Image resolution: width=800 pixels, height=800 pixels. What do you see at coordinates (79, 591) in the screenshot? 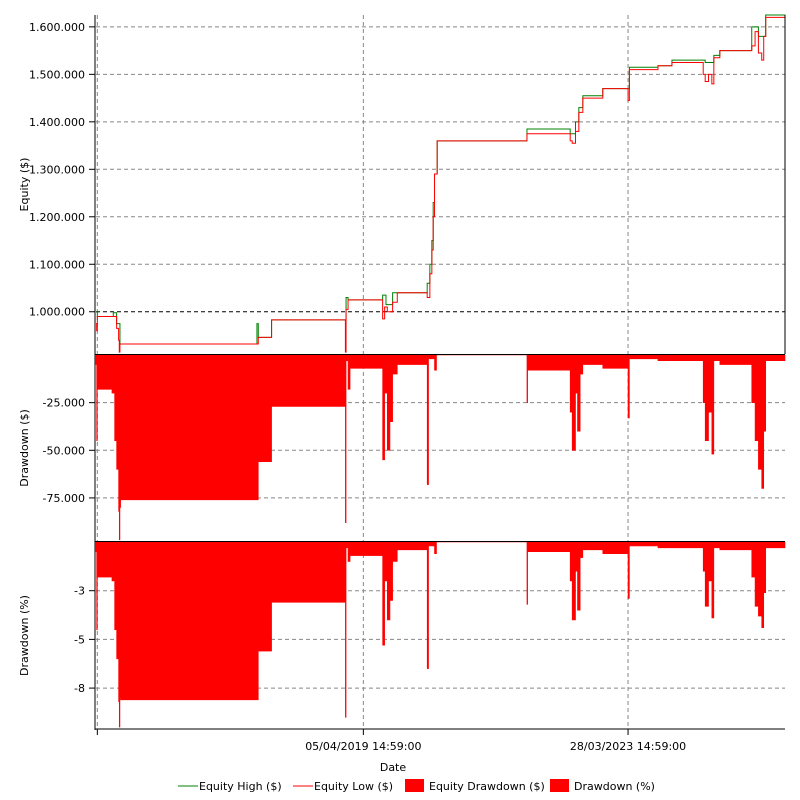
I see `y-tick-label: -3` at bounding box center [79, 591].